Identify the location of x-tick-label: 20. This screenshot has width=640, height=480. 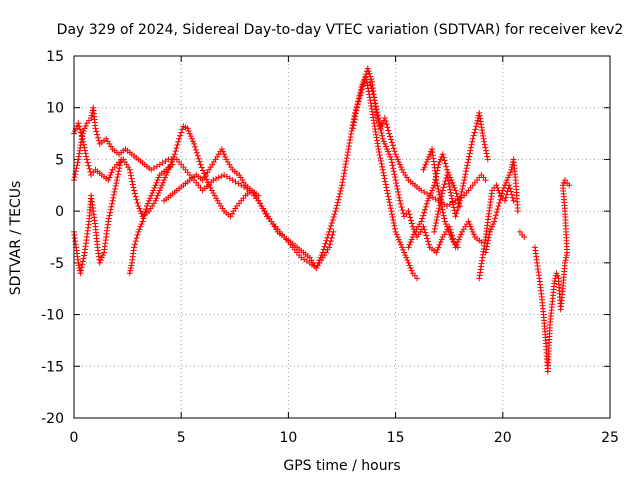
(503, 438).